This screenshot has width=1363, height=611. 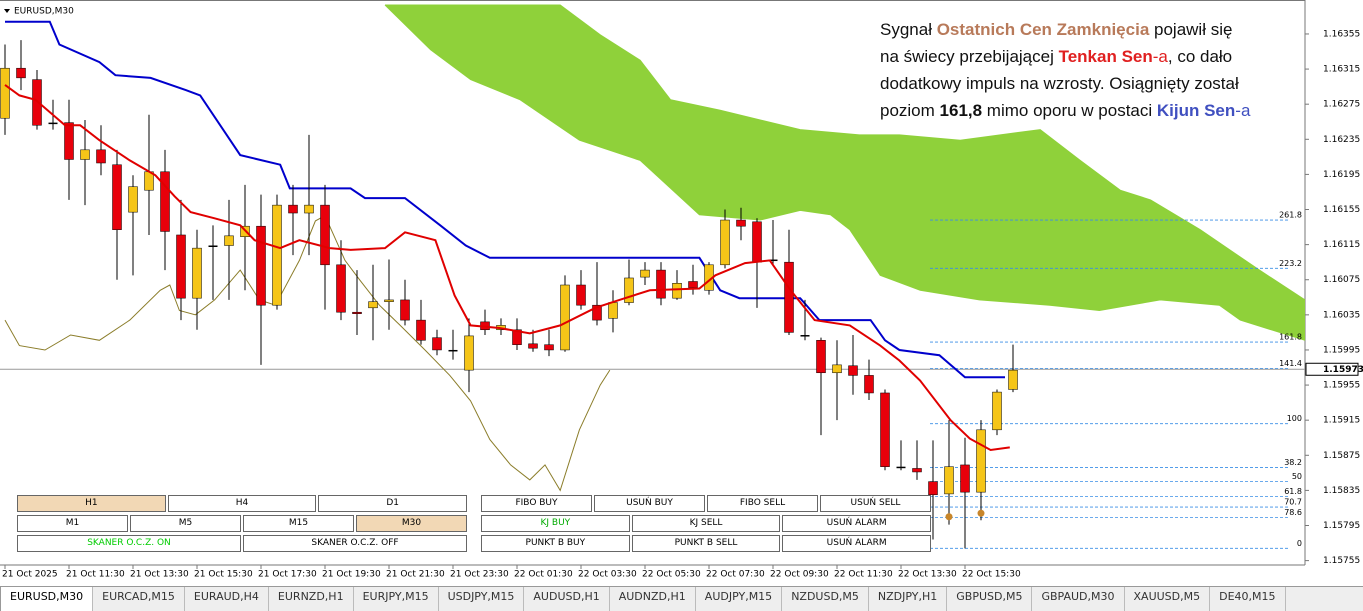 What do you see at coordinates (1341, 456) in the screenshot?
I see `y-tick-label: 1.15875` at bounding box center [1341, 456].